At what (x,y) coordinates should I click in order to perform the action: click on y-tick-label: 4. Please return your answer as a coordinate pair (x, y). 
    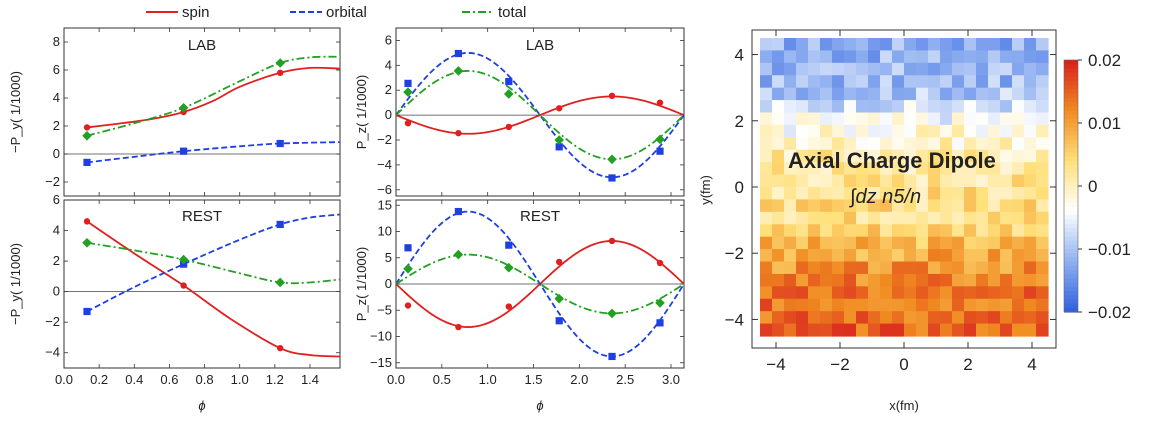
    Looking at the image, I should click on (56, 230).